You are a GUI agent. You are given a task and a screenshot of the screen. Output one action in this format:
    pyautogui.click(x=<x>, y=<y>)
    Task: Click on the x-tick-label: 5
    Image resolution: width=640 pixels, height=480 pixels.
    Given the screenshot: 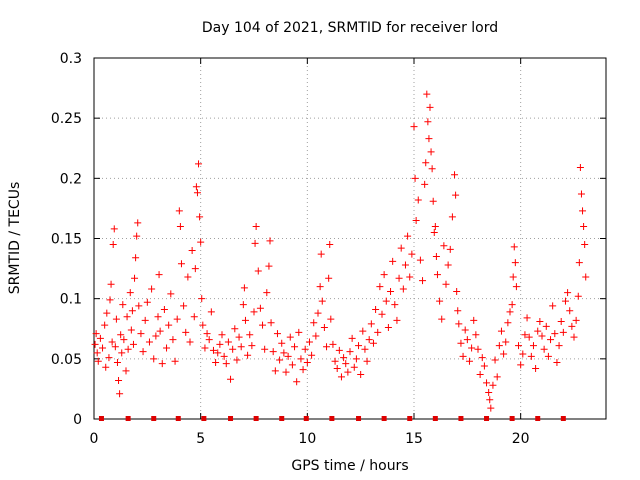 What is the action you would take?
    pyautogui.click(x=200, y=439)
    